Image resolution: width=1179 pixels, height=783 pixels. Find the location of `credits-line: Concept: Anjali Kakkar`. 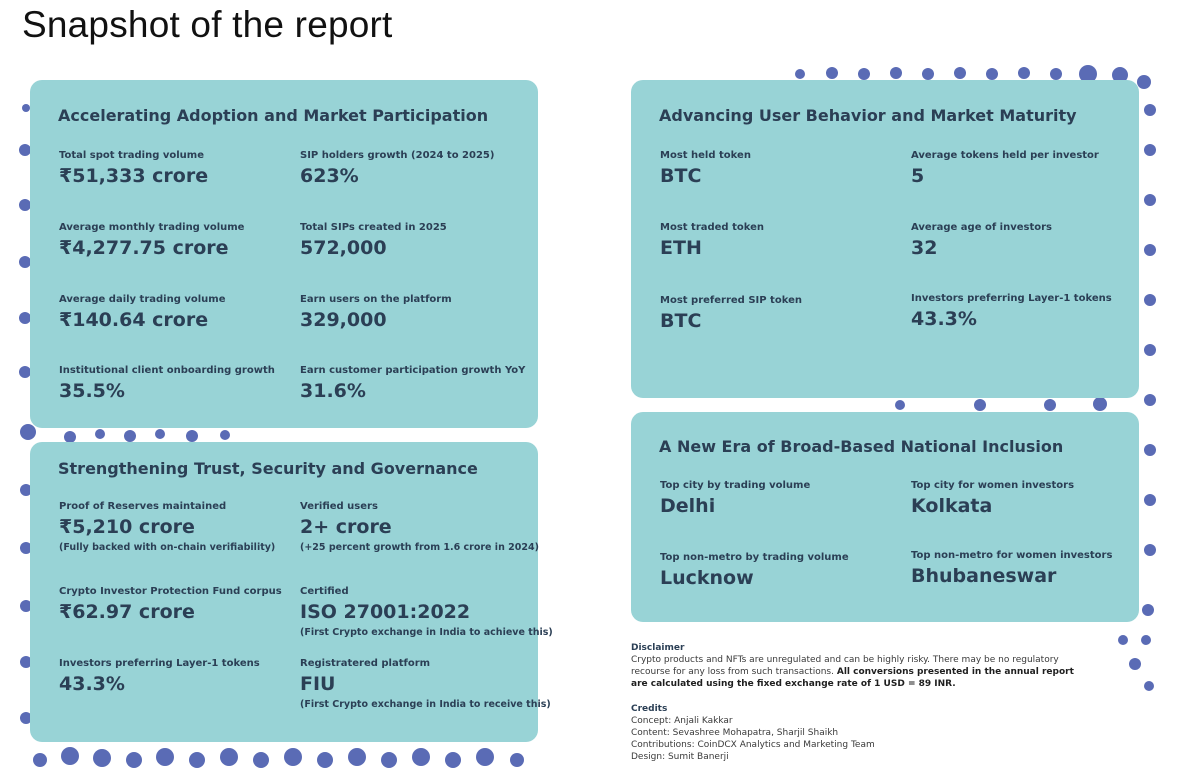

credits-line: Concept: Anjali Kakkar is located at coordinates (682, 721).